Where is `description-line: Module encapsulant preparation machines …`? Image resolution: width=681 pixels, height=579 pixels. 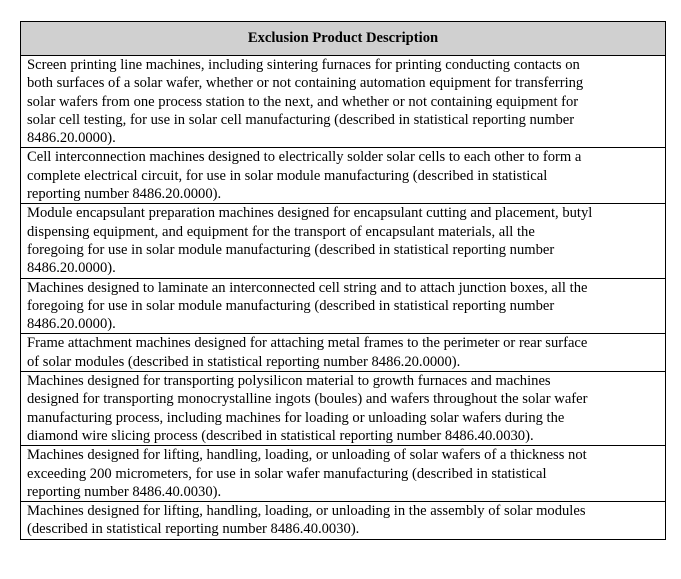
description-line: Module encapsulant preparation machines … is located at coordinates (310, 213).